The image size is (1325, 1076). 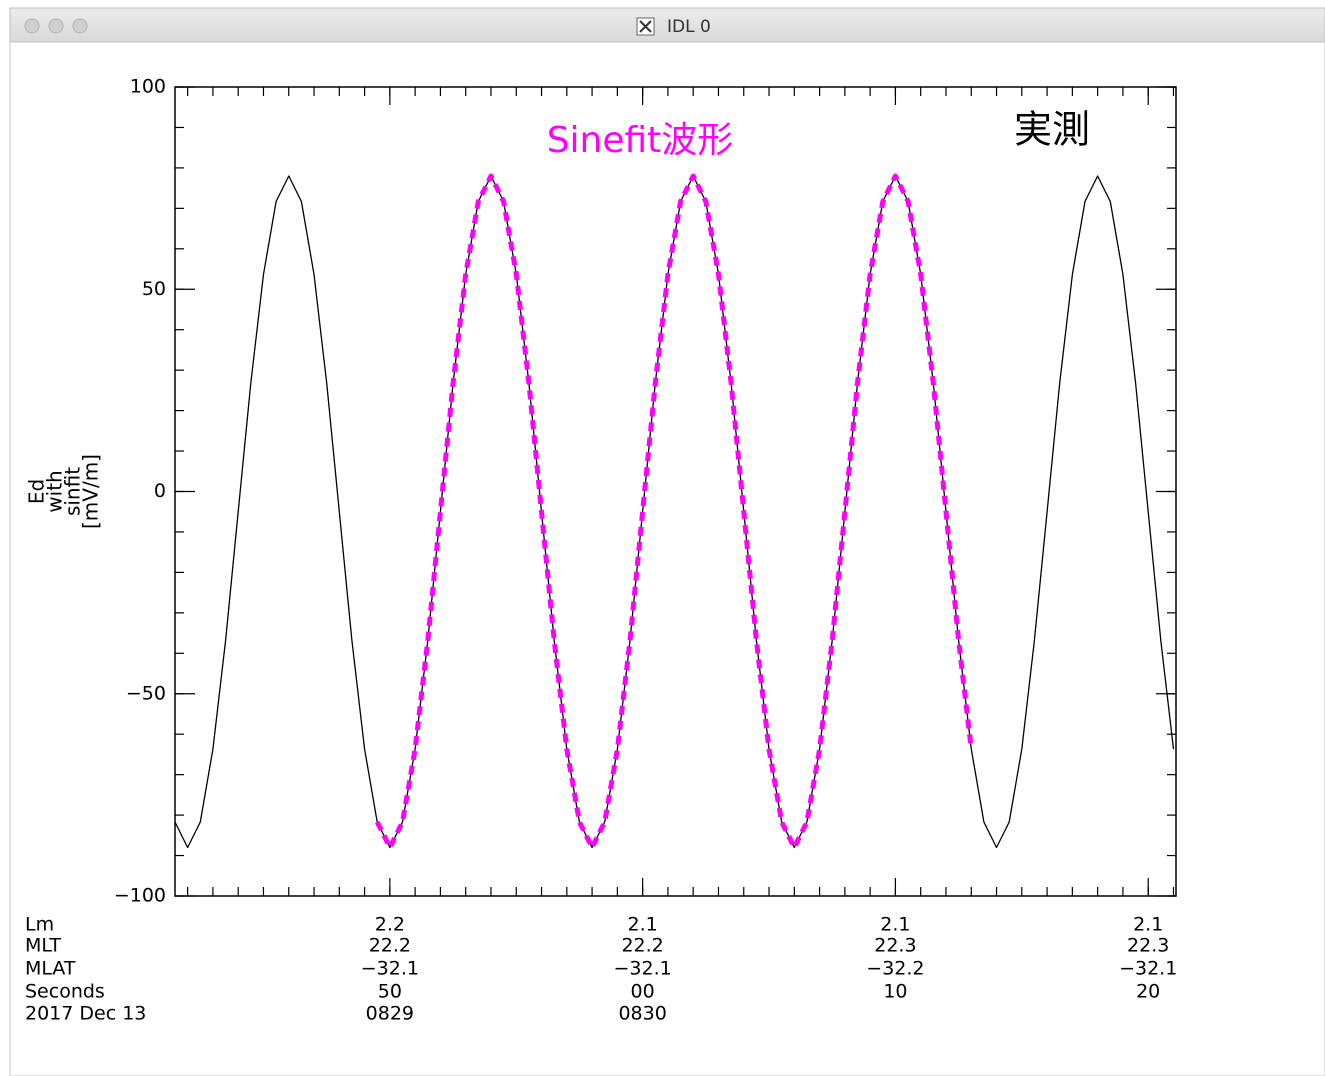 What do you see at coordinates (32, 26) in the screenshot?
I see `close-button` at bounding box center [32, 26].